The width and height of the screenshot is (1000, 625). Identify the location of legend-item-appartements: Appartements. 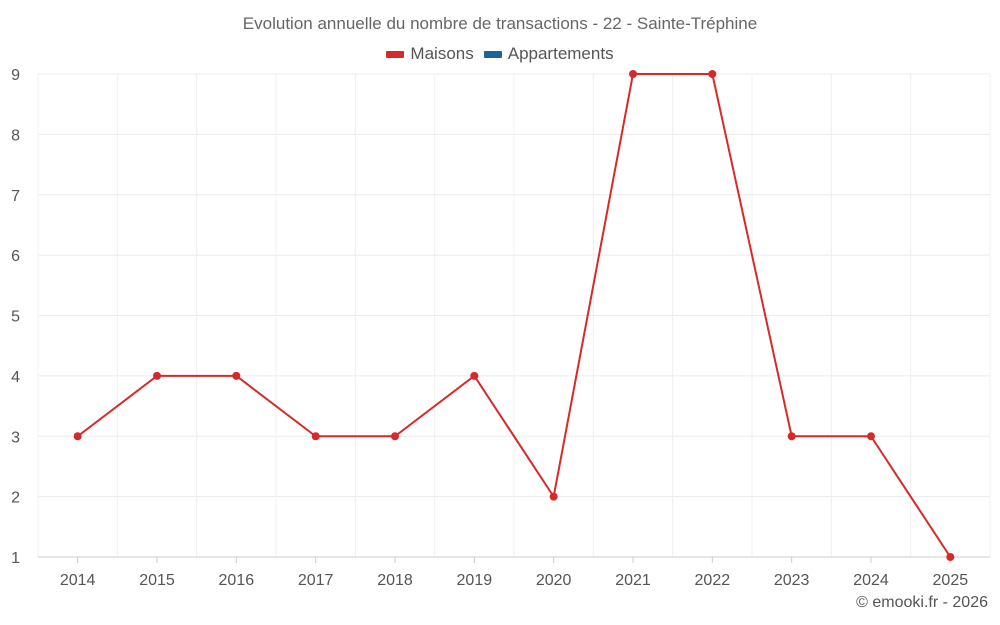
(548, 54).